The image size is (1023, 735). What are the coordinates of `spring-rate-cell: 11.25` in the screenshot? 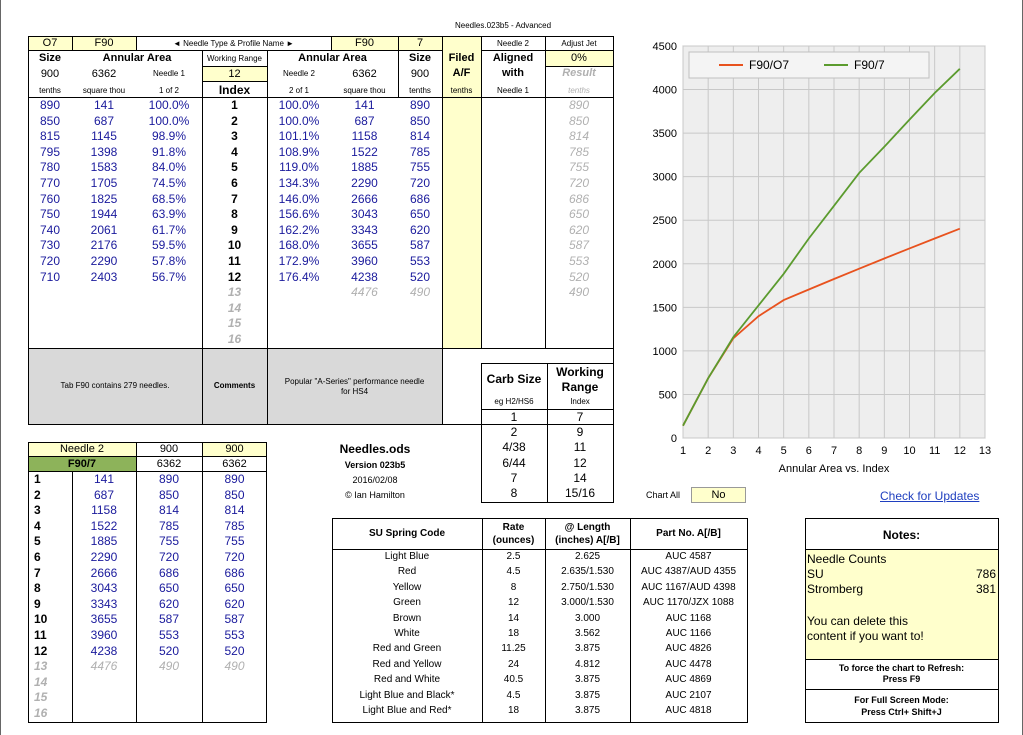 It's located at (513, 649).